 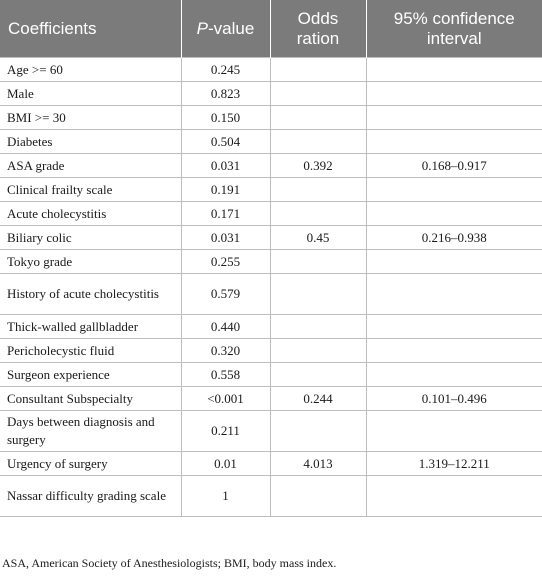 What do you see at coordinates (225, 261) in the screenshot?
I see `cell-p-value: 0.255` at bounding box center [225, 261].